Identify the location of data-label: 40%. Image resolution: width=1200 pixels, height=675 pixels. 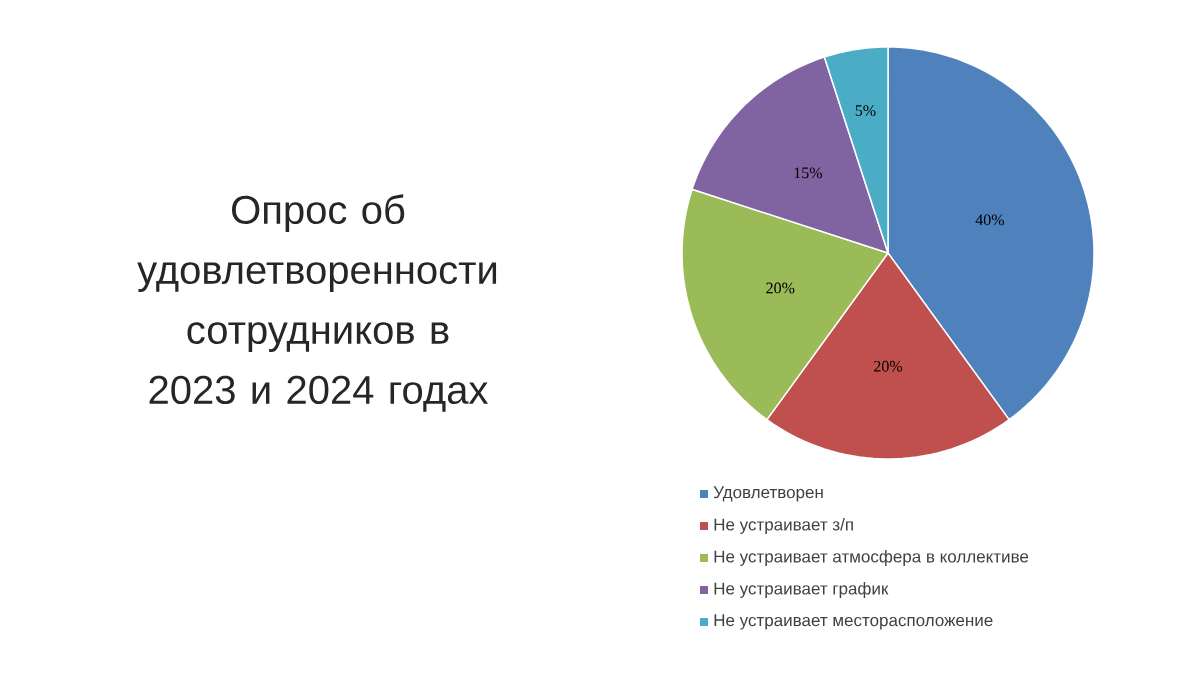
(990, 220).